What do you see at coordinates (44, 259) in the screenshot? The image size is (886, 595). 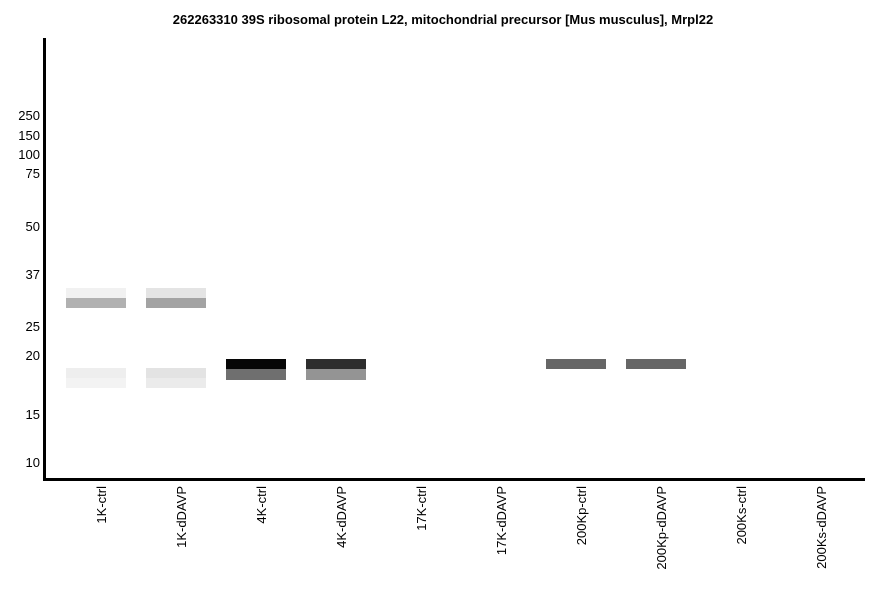 I see `y-axis-line` at bounding box center [44, 259].